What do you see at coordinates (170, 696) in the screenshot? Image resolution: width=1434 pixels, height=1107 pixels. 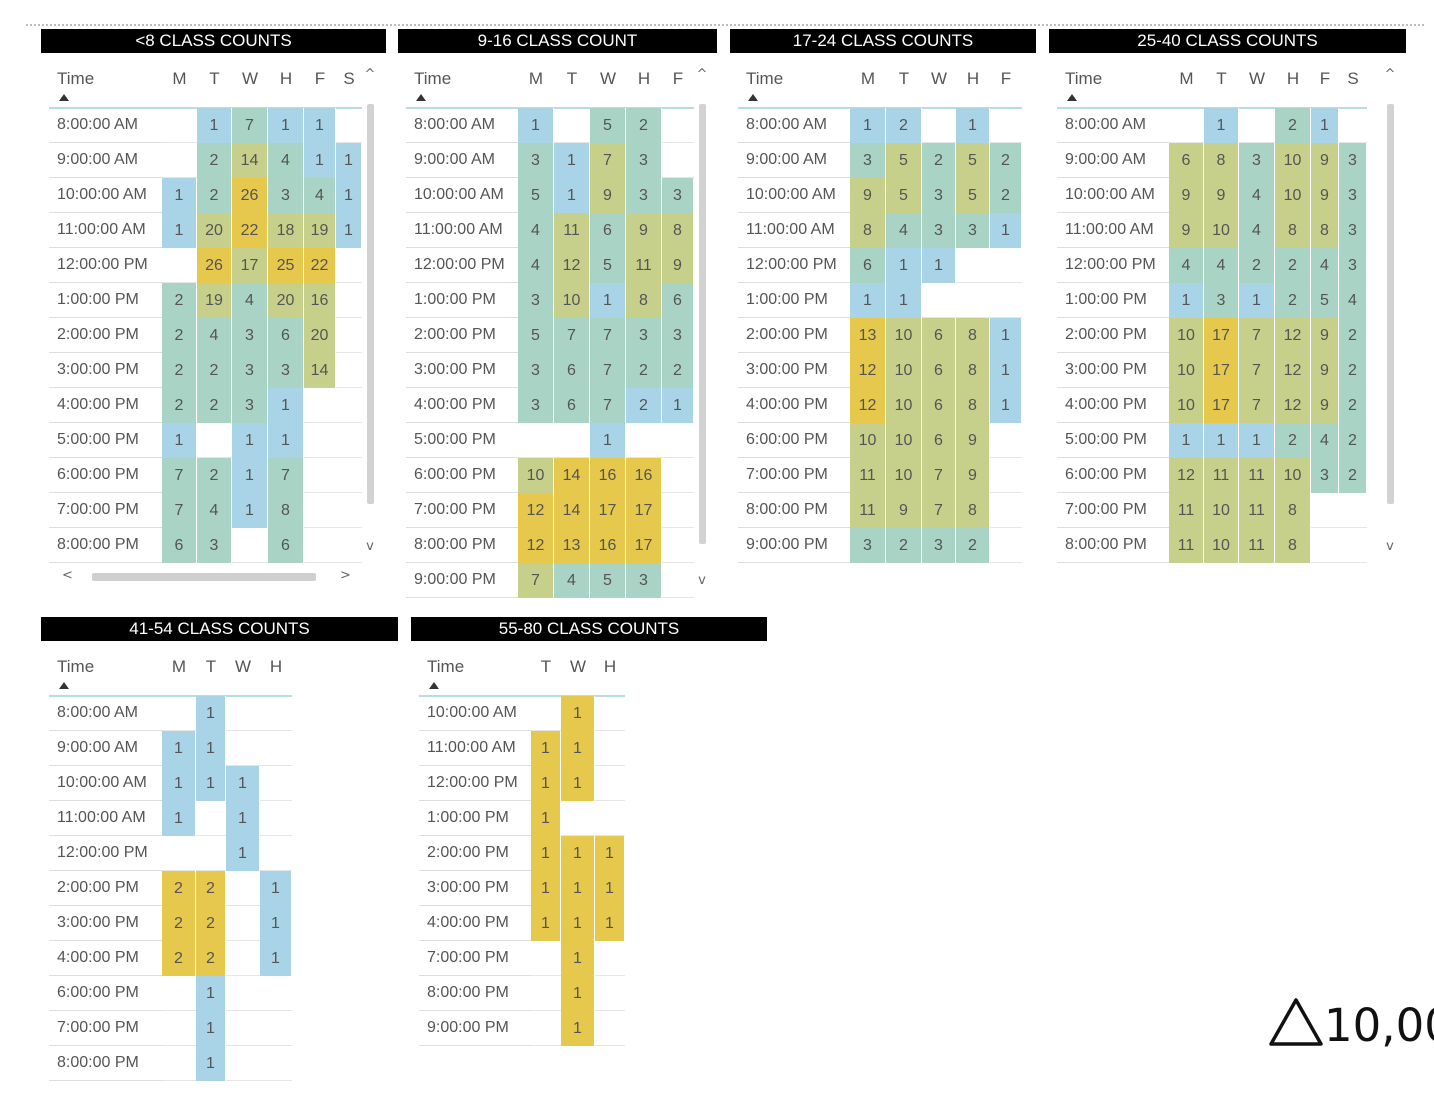 I see `header-divider` at bounding box center [170, 696].